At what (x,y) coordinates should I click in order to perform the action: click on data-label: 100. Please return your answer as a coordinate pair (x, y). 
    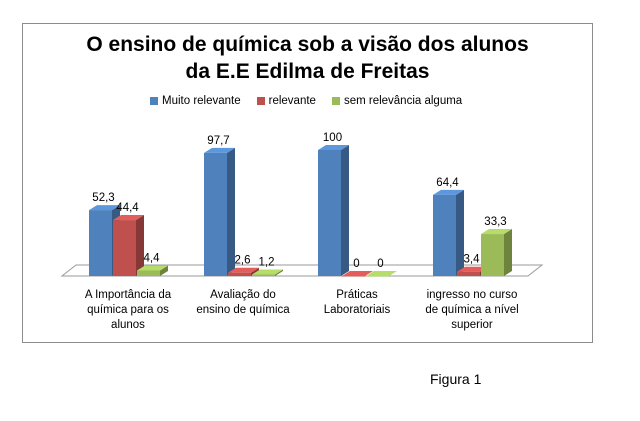
    Looking at the image, I should click on (332, 138).